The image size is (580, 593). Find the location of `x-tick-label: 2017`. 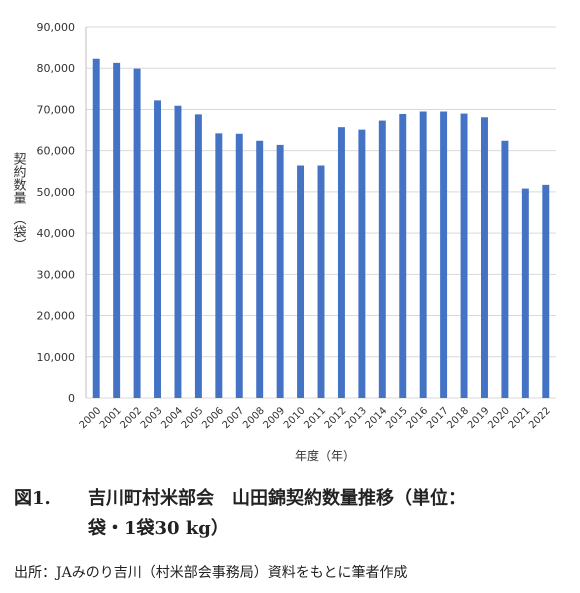

x-tick-label: 2017 is located at coordinates (438, 418).